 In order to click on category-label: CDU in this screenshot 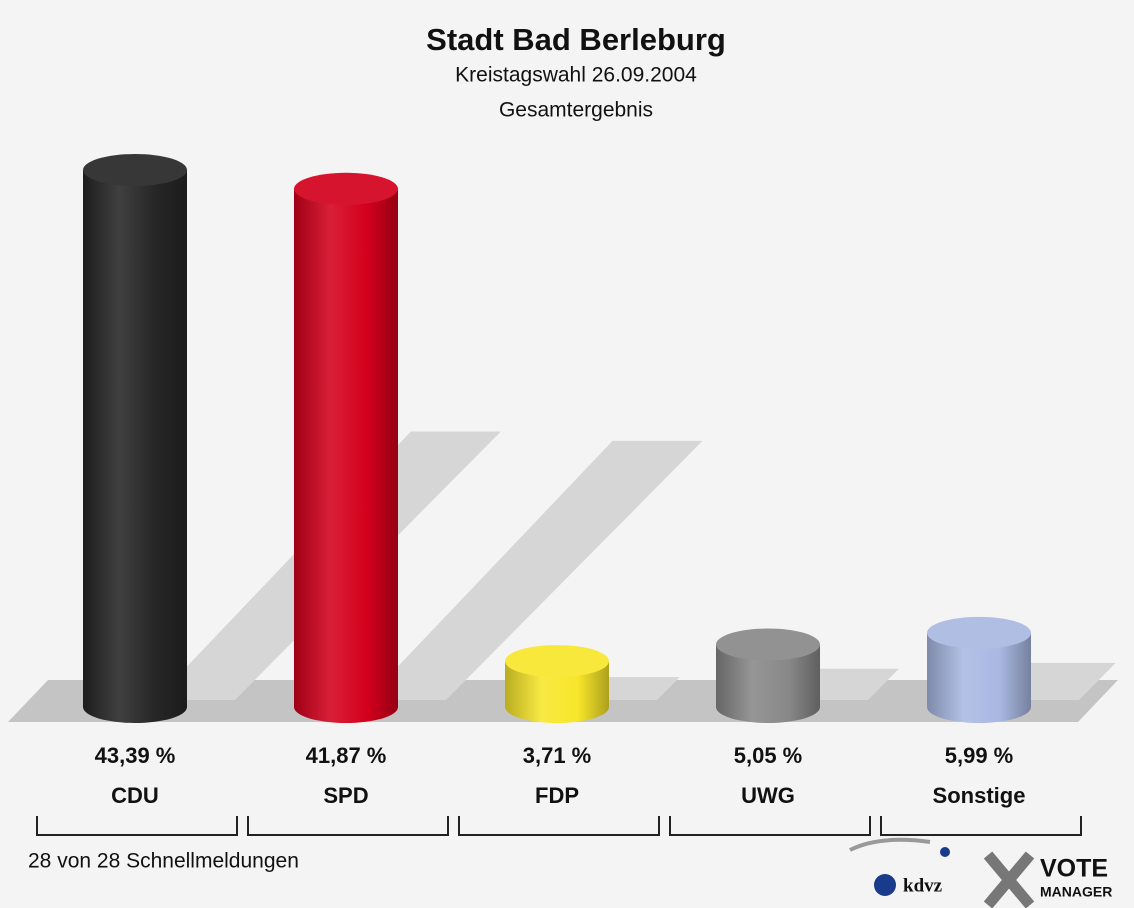, I will do `click(135, 795)`.